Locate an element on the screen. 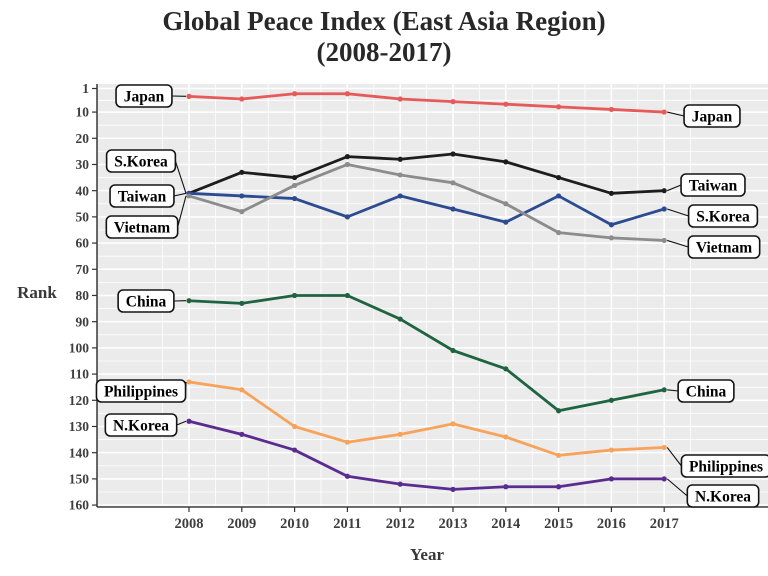 Image resolution: width=768 pixels, height=576 pixels. y-tick-label: 110 is located at coordinates (79, 374).